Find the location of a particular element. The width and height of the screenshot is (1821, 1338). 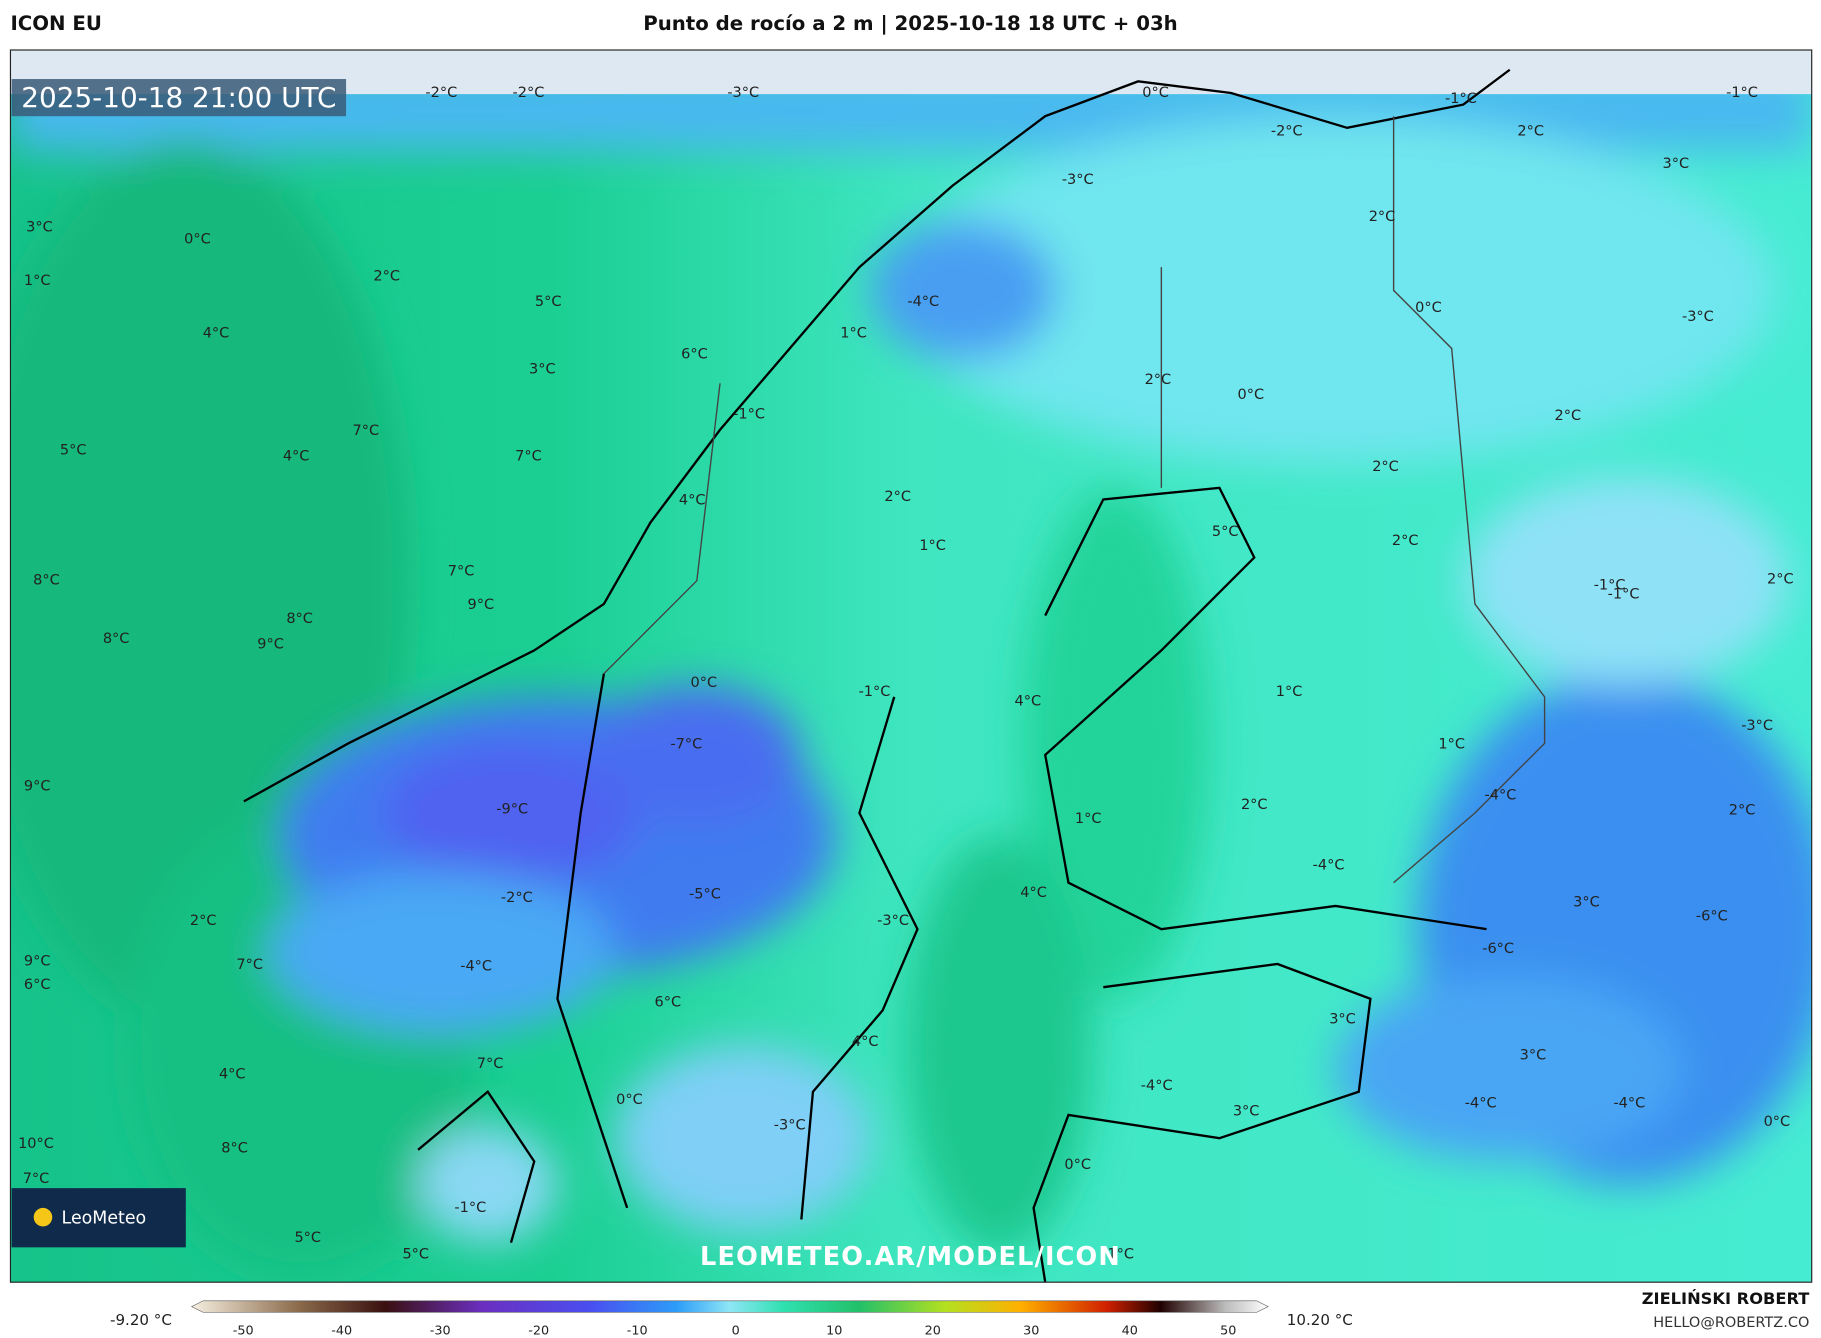

colorbar-tick-label: 30 is located at coordinates (1031, 1330).